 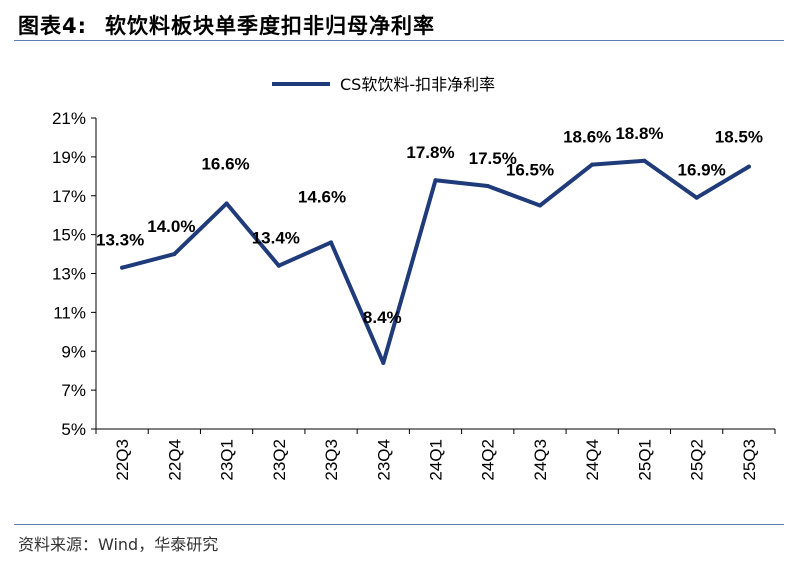 I want to click on x-tick-label: 23Q3, so click(x=331, y=460).